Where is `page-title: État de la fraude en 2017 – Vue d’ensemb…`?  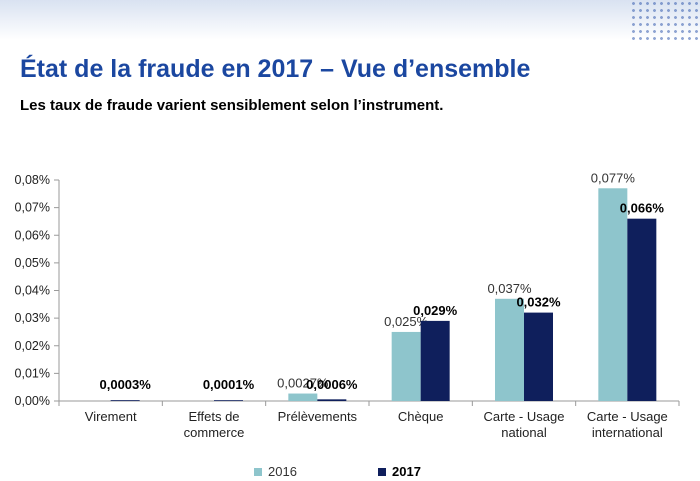 page-title: État de la fraude en 2017 – Vue d’ensemb… is located at coordinates (275, 69).